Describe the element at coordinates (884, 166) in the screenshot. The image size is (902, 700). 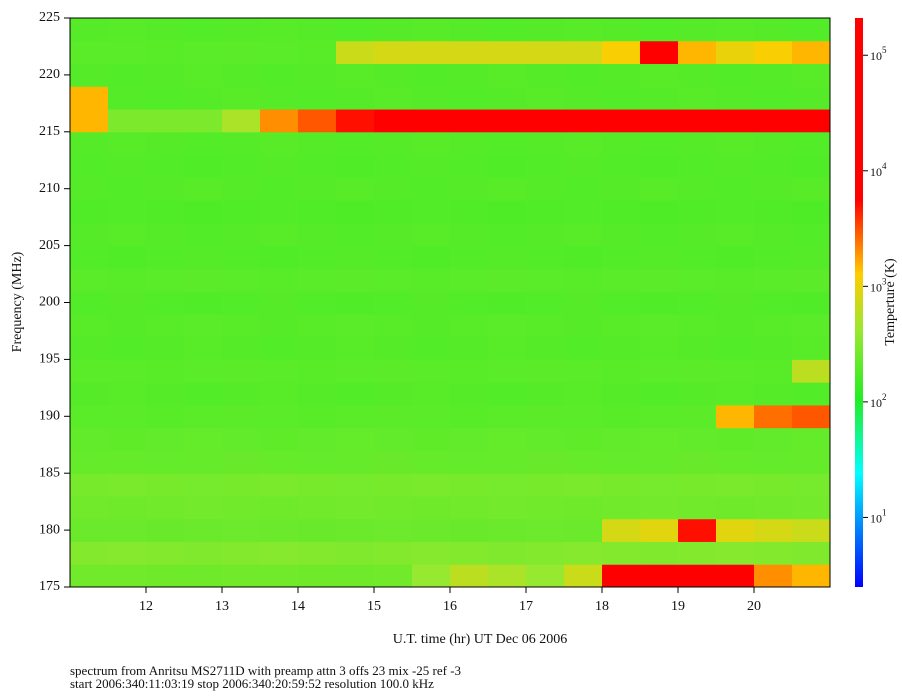
I see `colorbar-tick-exponent: 4` at that location.